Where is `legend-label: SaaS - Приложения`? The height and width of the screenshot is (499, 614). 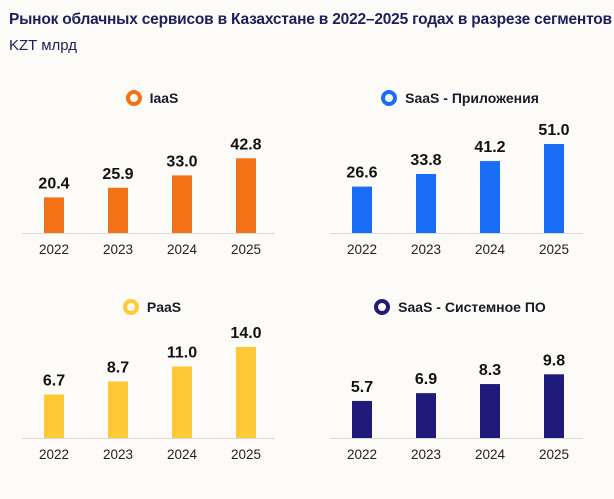 legend-label: SaaS - Приложения is located at coordinates (472, 98).